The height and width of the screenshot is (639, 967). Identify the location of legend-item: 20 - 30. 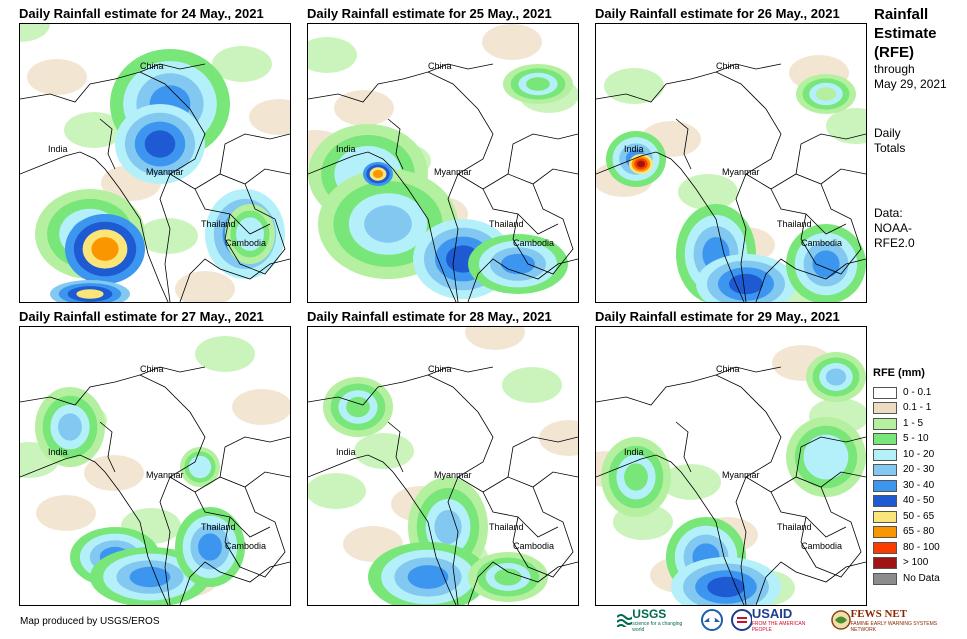
(919, 471).